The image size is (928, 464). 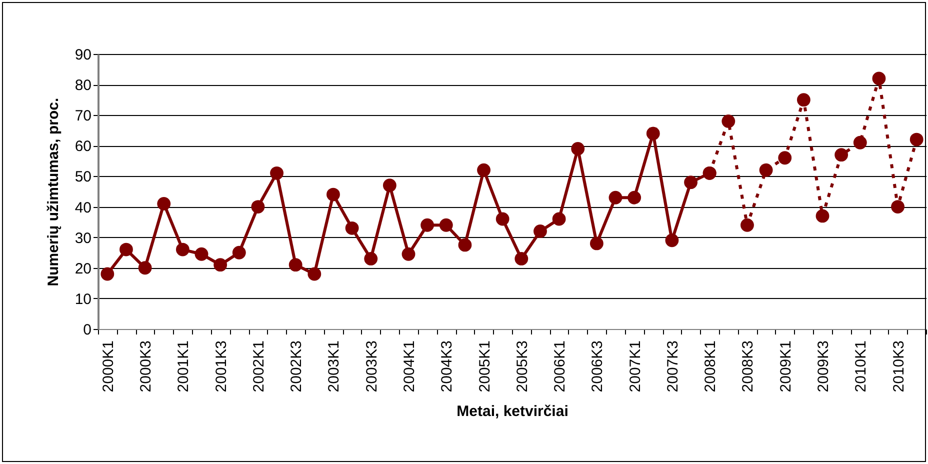 What do you see at coordinates (83, 177) in the screenshot?
I see `y-tick-label: 50` at bounding box center [83, 177].